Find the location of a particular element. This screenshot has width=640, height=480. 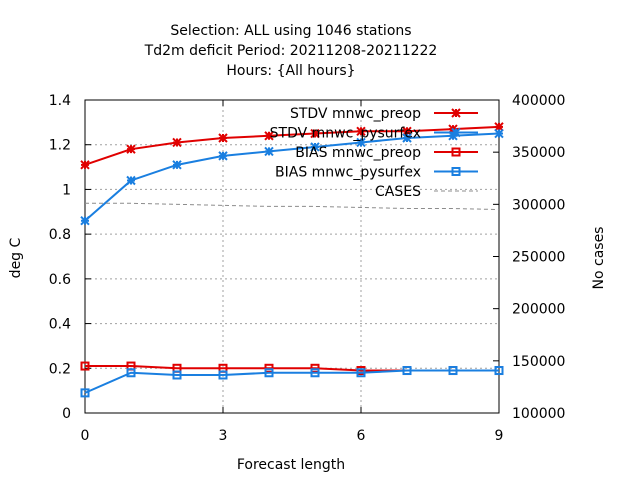

series-cases is located at coordinates (292, 206).